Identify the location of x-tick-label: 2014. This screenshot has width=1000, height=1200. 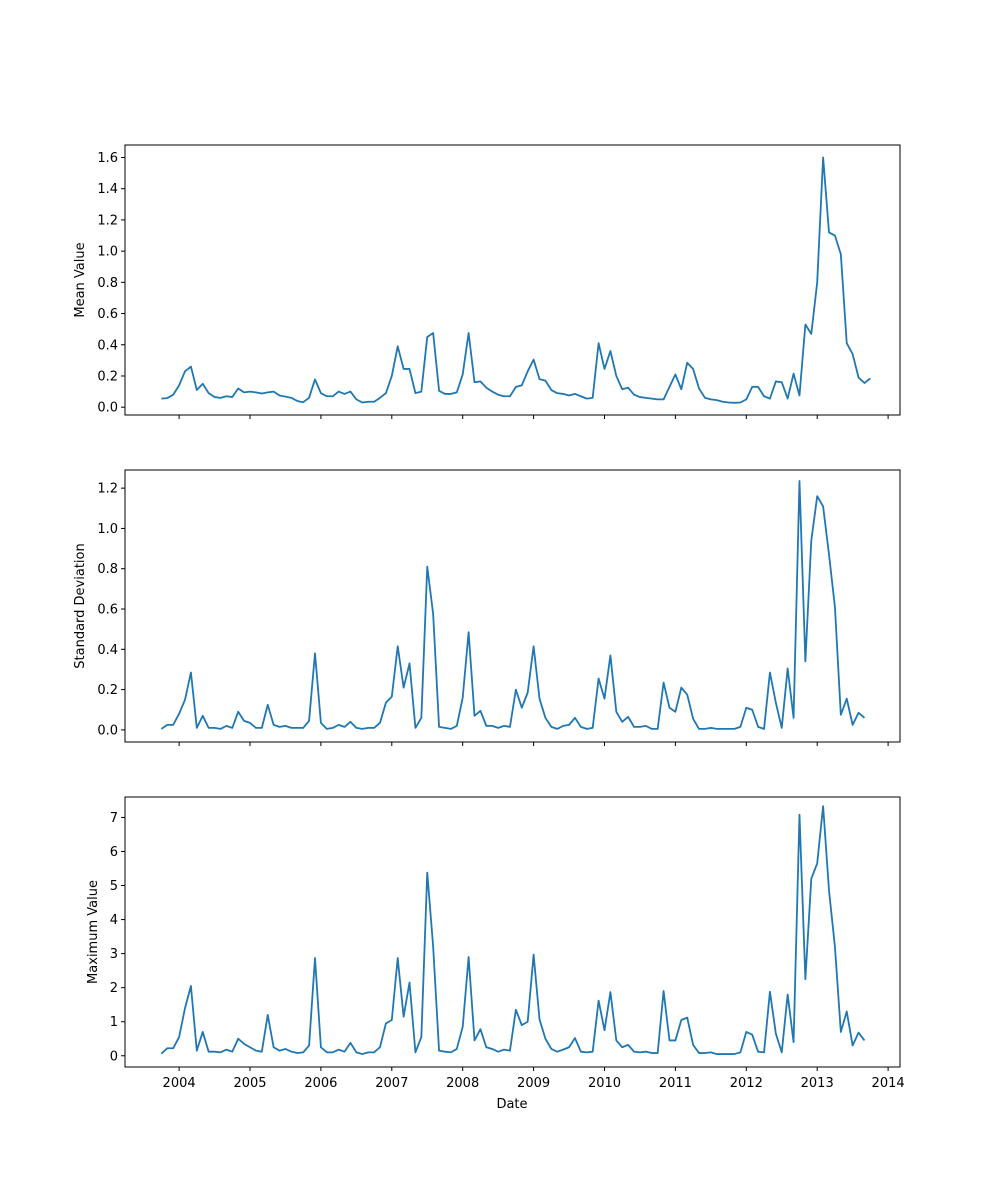
(888, 1083).